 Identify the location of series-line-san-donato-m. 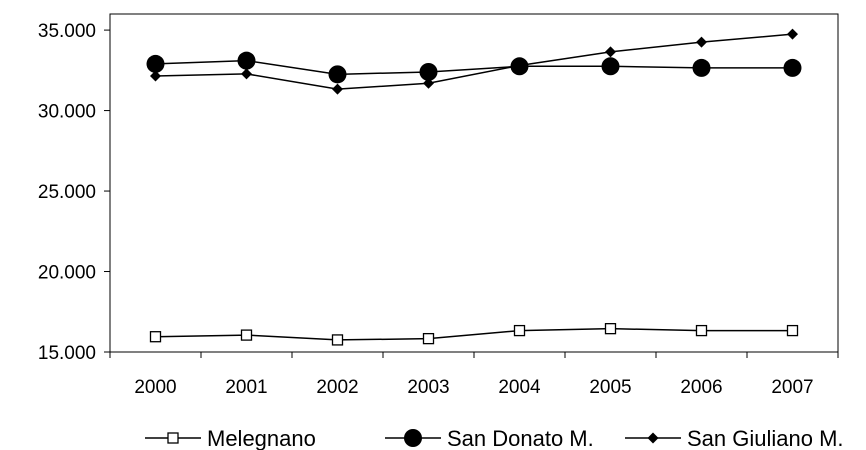
(474, 67).